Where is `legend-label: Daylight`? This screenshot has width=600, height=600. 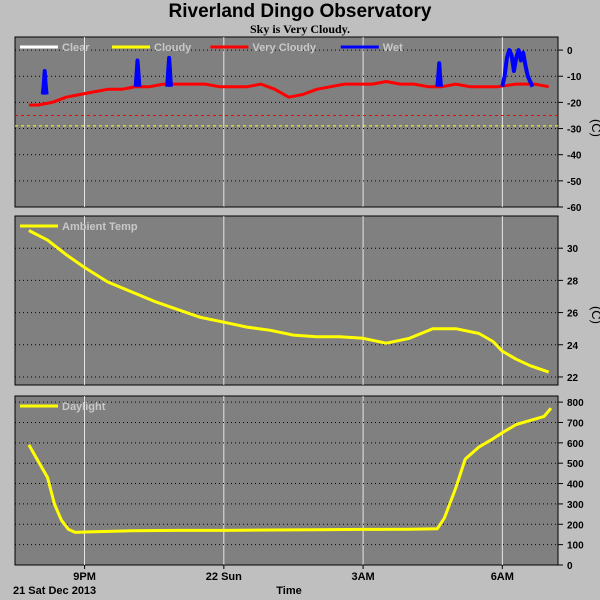
legend-label: Daylight is located at coordinates (84, 407).